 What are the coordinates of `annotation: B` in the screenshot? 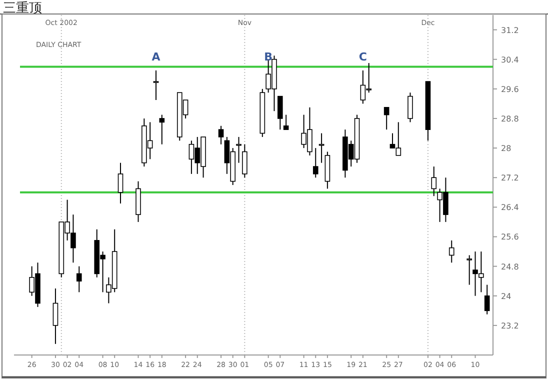 It's located at (268, 57).